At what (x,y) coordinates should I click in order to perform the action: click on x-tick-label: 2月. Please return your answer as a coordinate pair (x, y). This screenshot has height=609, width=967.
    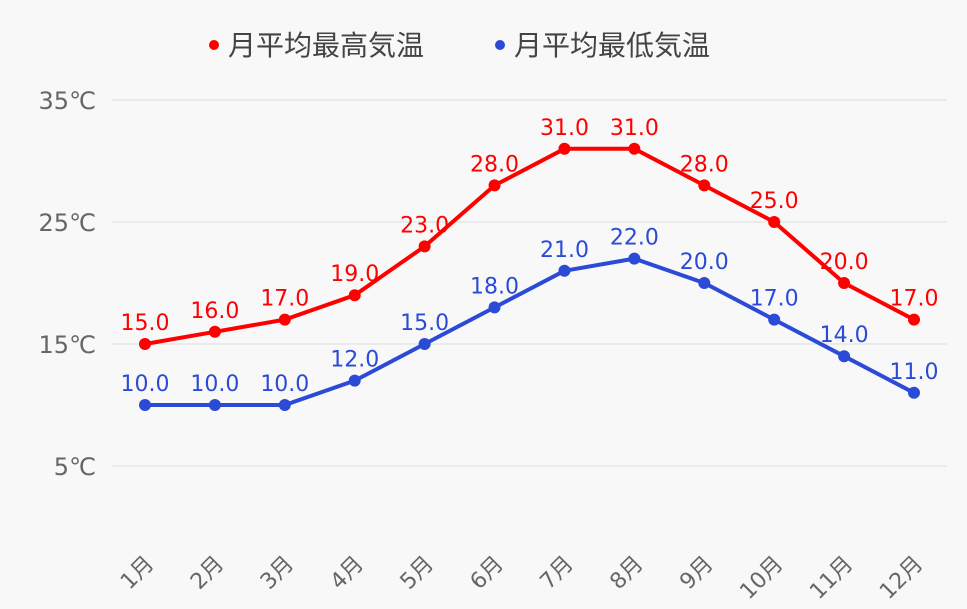
    Looking at the image, I should click on (207, 573).